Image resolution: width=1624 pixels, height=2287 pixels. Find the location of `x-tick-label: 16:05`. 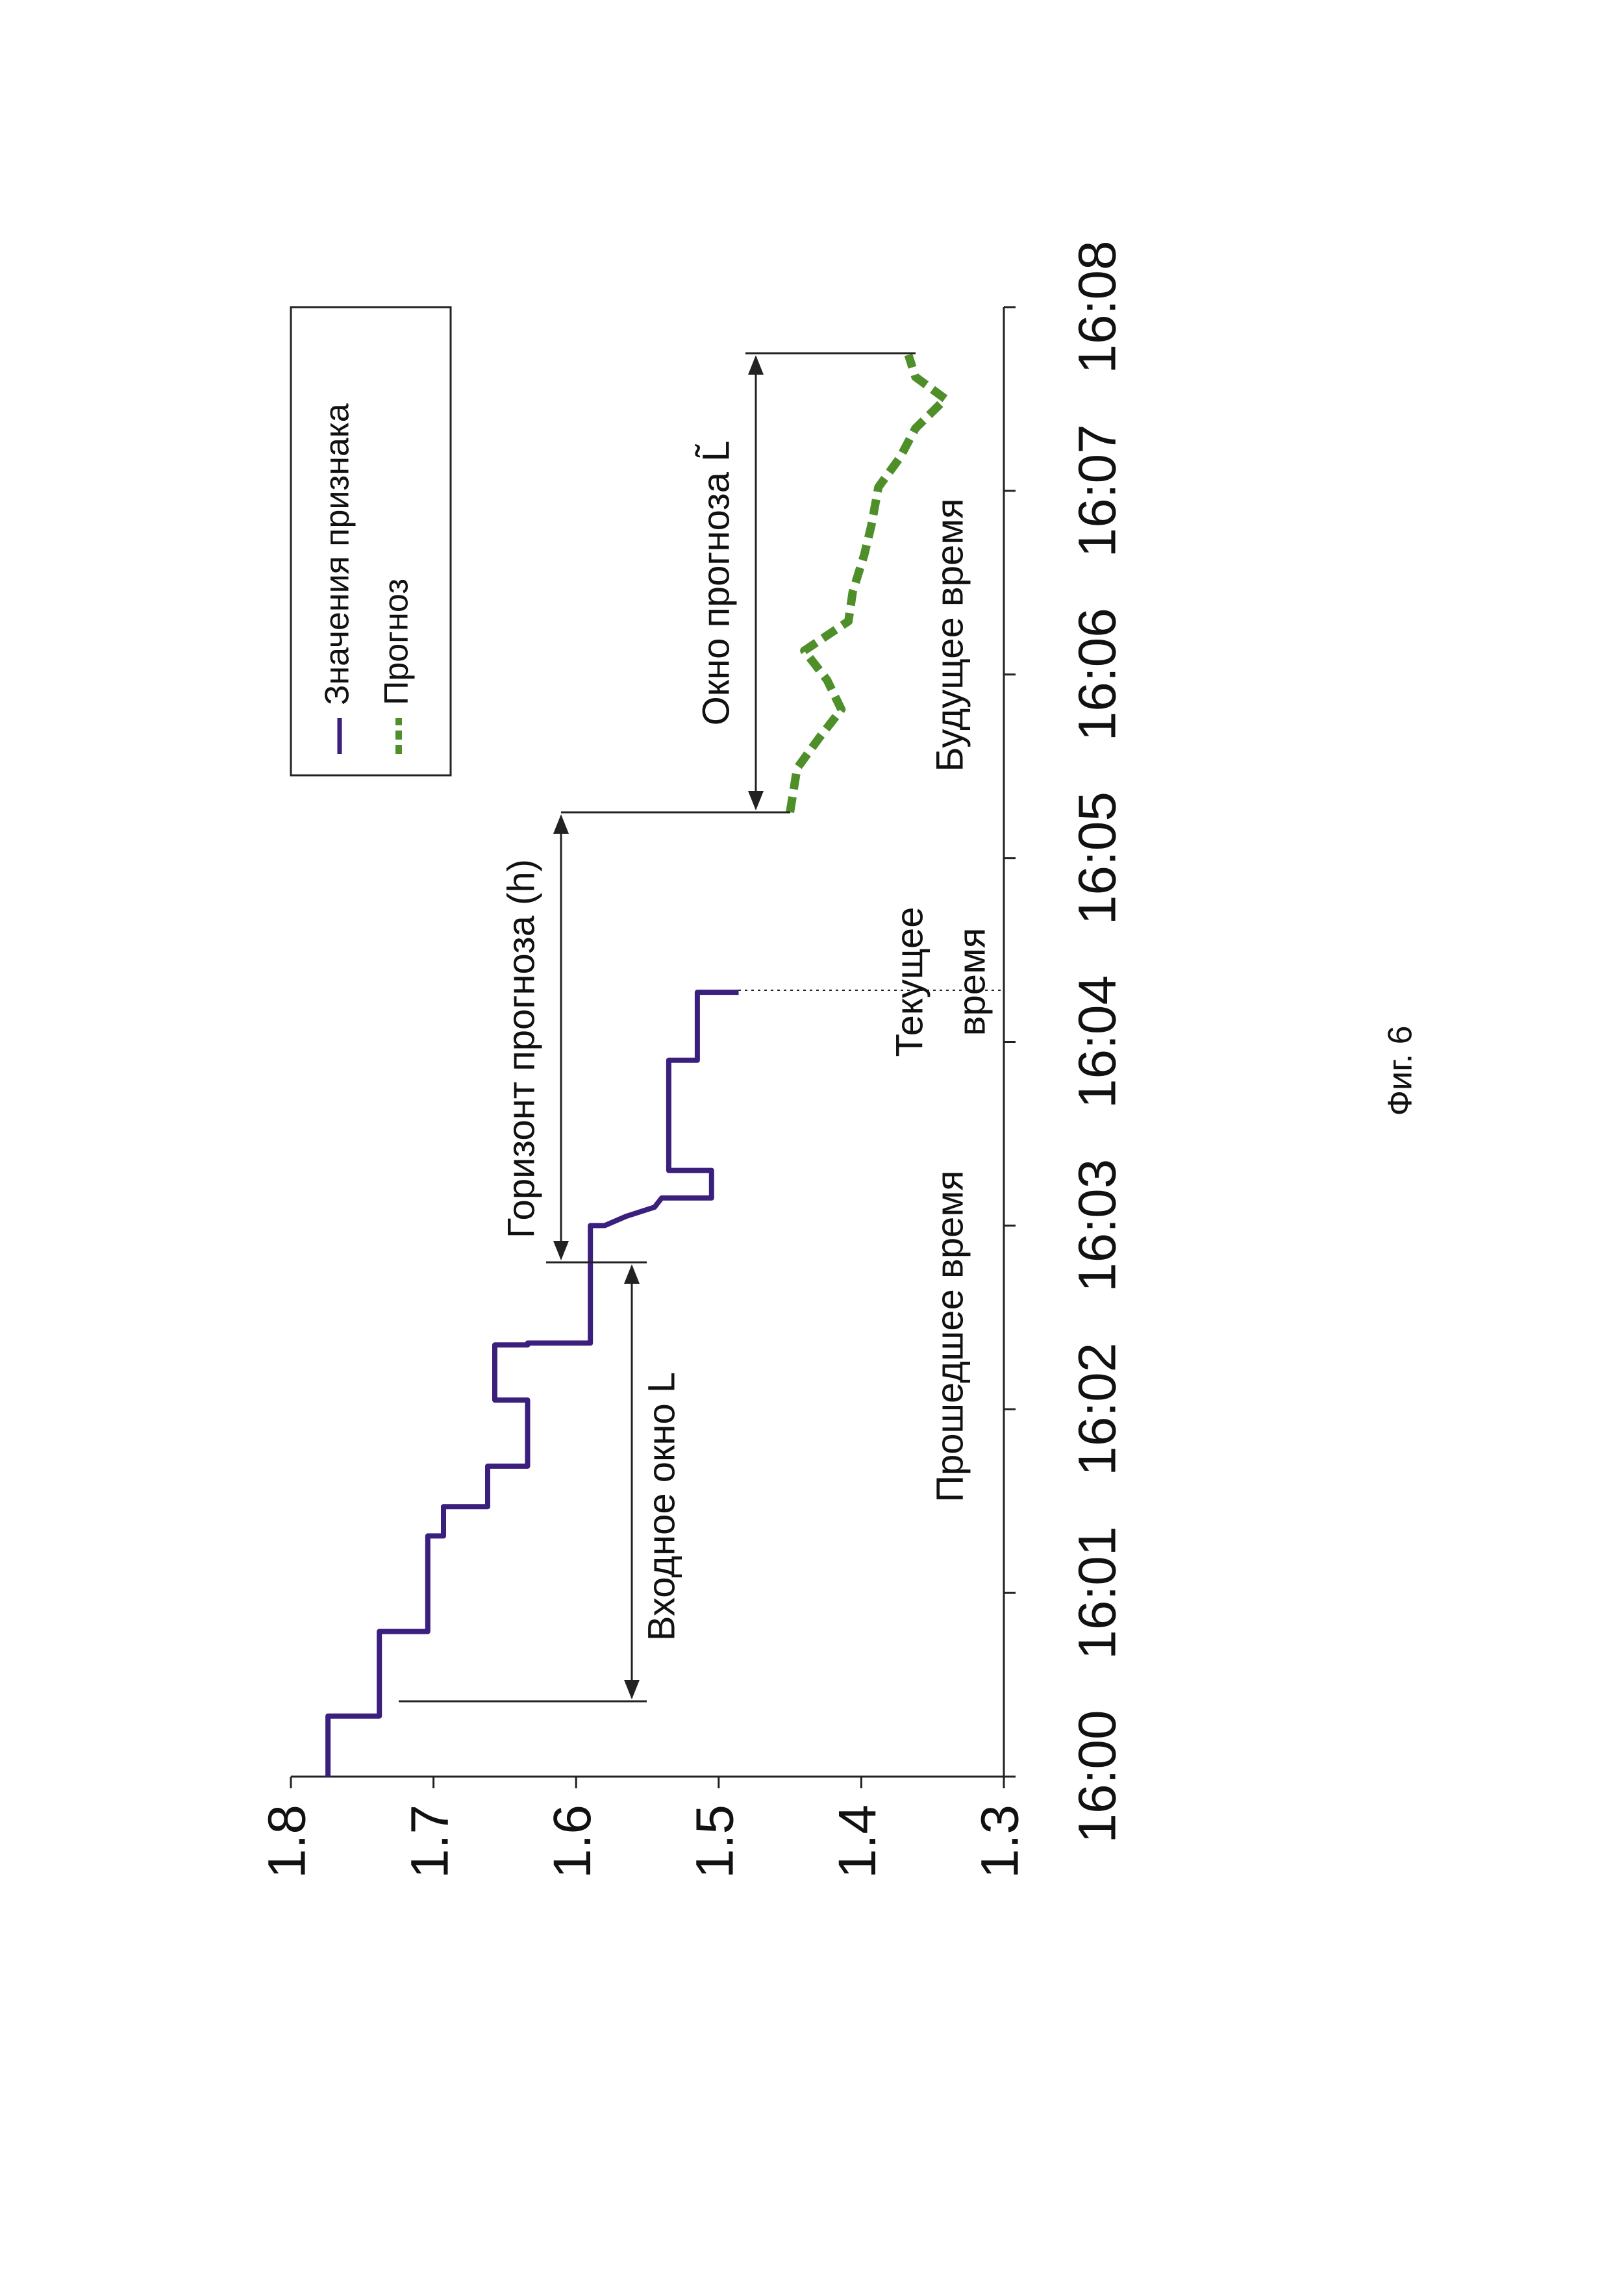

x-tick-label: 16:05 is located at coordinates (1097, 858).